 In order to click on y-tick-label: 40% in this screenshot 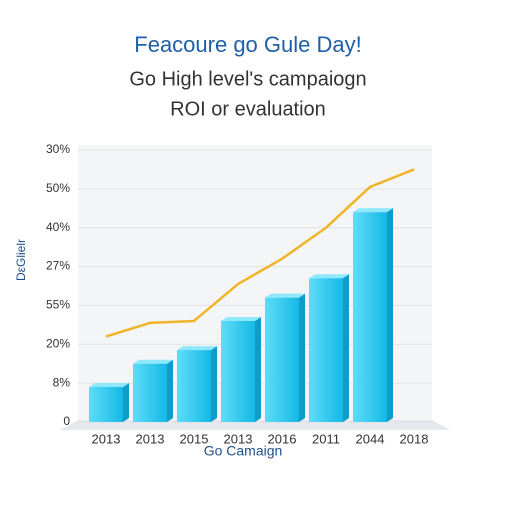, I will do `click(58, 227)`.